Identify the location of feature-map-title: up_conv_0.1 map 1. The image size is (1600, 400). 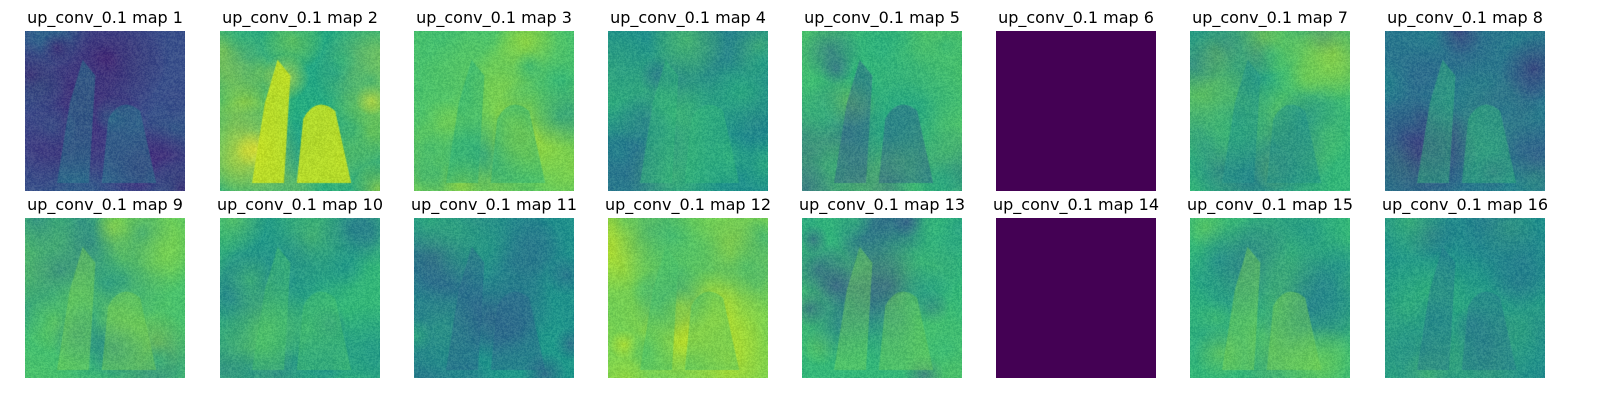
(105, 17).